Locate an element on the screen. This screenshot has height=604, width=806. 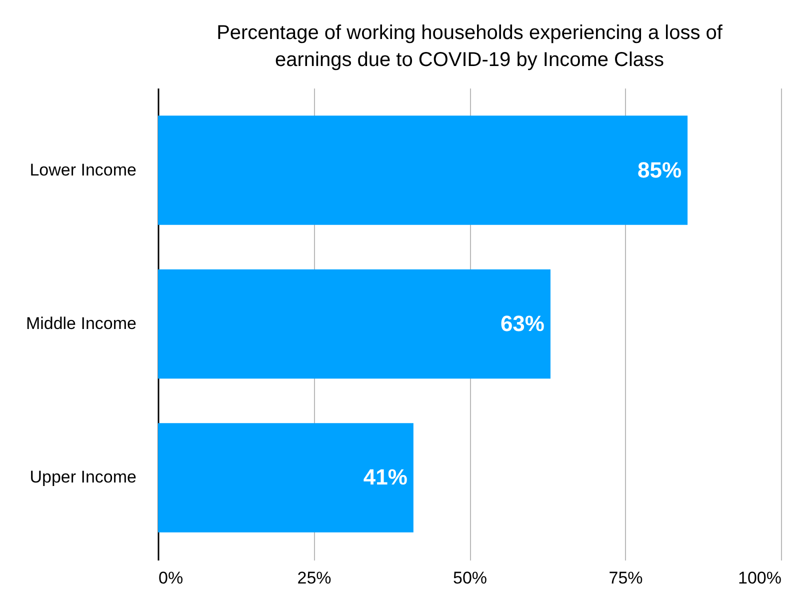
data-label: 41% is located at coordinates (385, 477).